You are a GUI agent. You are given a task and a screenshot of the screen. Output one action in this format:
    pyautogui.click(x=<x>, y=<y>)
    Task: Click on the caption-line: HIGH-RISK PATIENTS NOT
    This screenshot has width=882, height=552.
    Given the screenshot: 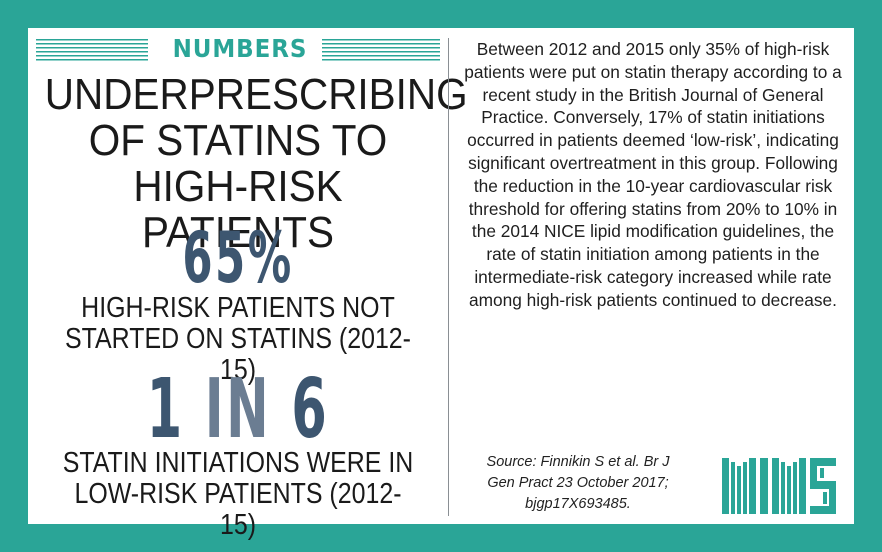 What is the action you would take?
    pyautogui.click(x=238, y=308)
    